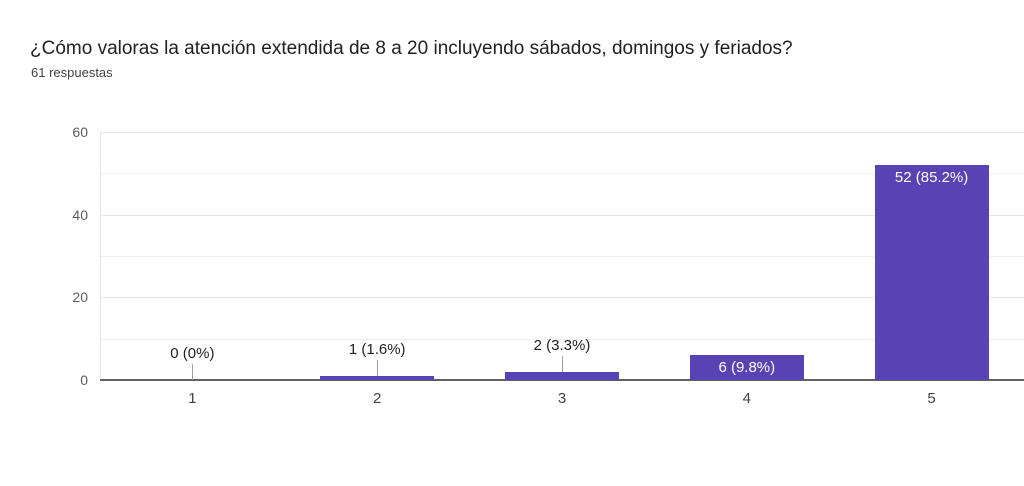 The image size is (1024, 486). I want to click on x-axis-line, so click(562, 380).